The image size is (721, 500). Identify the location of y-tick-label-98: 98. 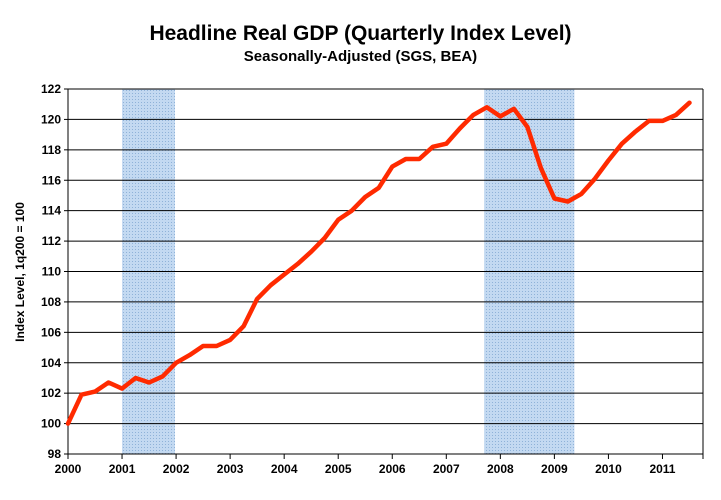
(55, 454).